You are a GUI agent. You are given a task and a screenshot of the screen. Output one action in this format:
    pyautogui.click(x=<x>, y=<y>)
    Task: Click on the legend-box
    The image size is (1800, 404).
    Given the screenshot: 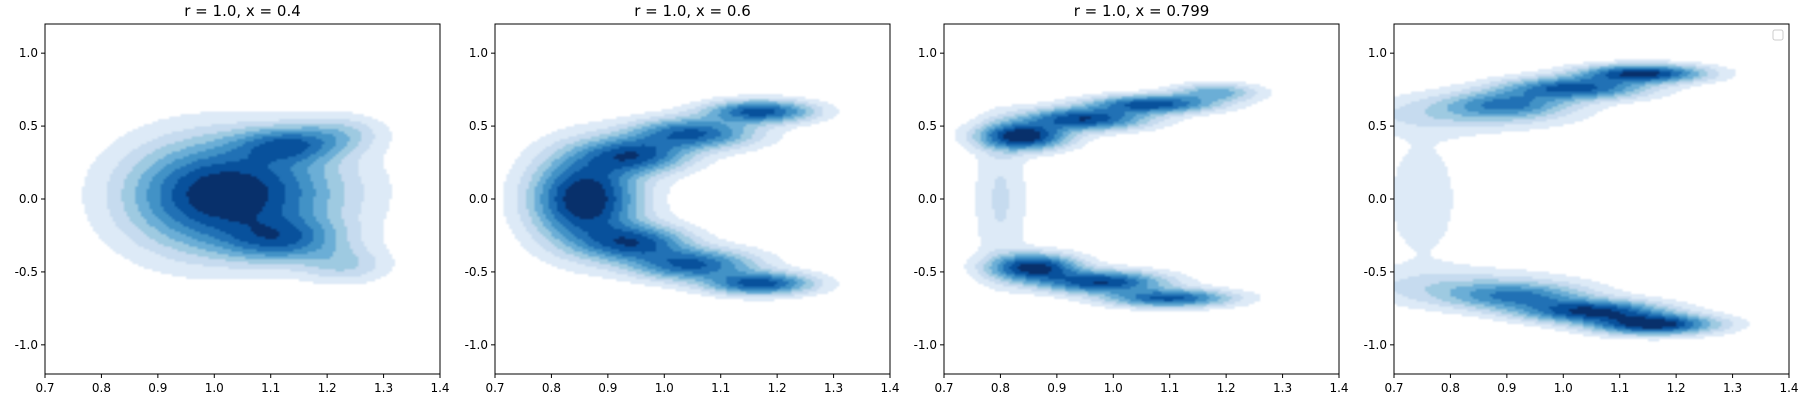 What is the action you would take?
    pyautogui.click(x=1778, y=35)
    